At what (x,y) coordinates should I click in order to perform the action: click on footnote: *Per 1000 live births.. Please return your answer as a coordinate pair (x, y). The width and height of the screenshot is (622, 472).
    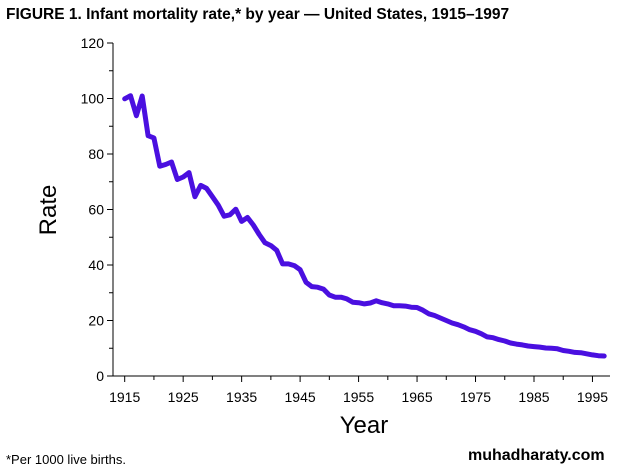
    Looking at the image, I should click on (66, 459).